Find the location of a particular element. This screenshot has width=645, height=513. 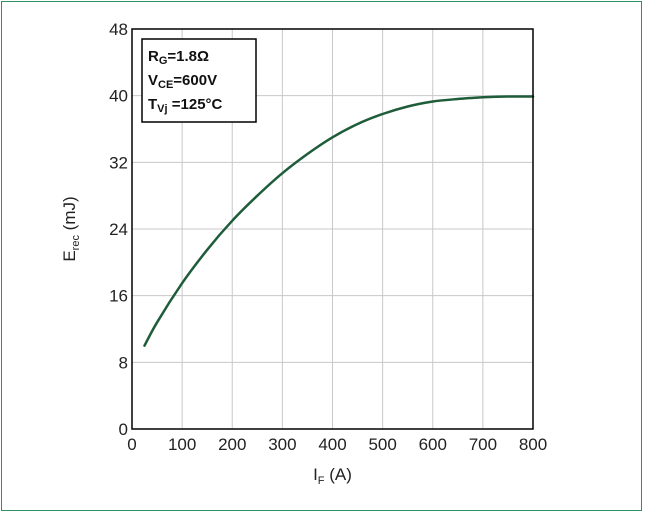

legend-box is located at coordinates (199, 80).